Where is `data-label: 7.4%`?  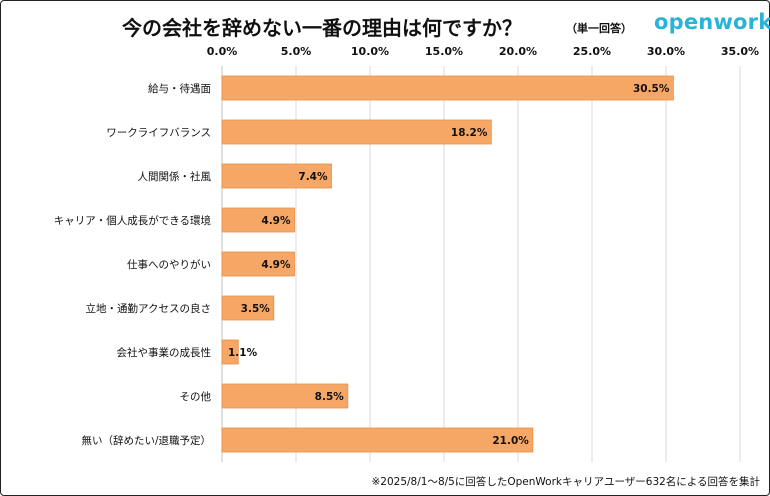
data-label: 7.4% is located at coordinates (313, 177).